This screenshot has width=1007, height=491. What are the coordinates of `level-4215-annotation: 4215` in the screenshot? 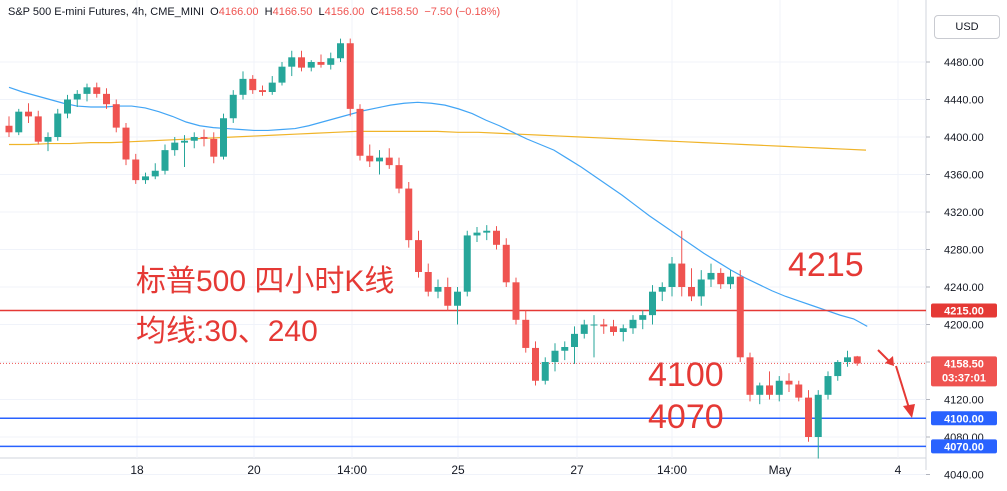 It's located at (826, 265).